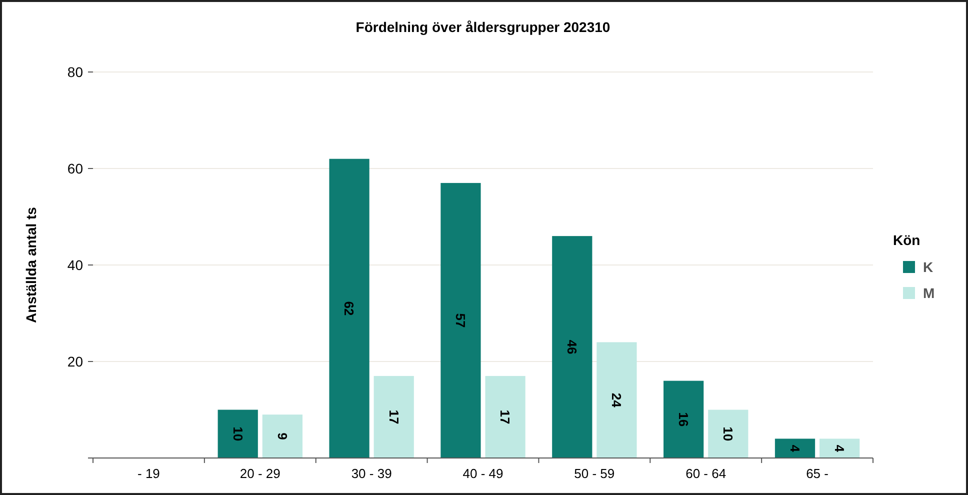  Describe the element at coordinates (260, 473) in the screenshot. I see `x-tick-label: 20 - 29` at that location.